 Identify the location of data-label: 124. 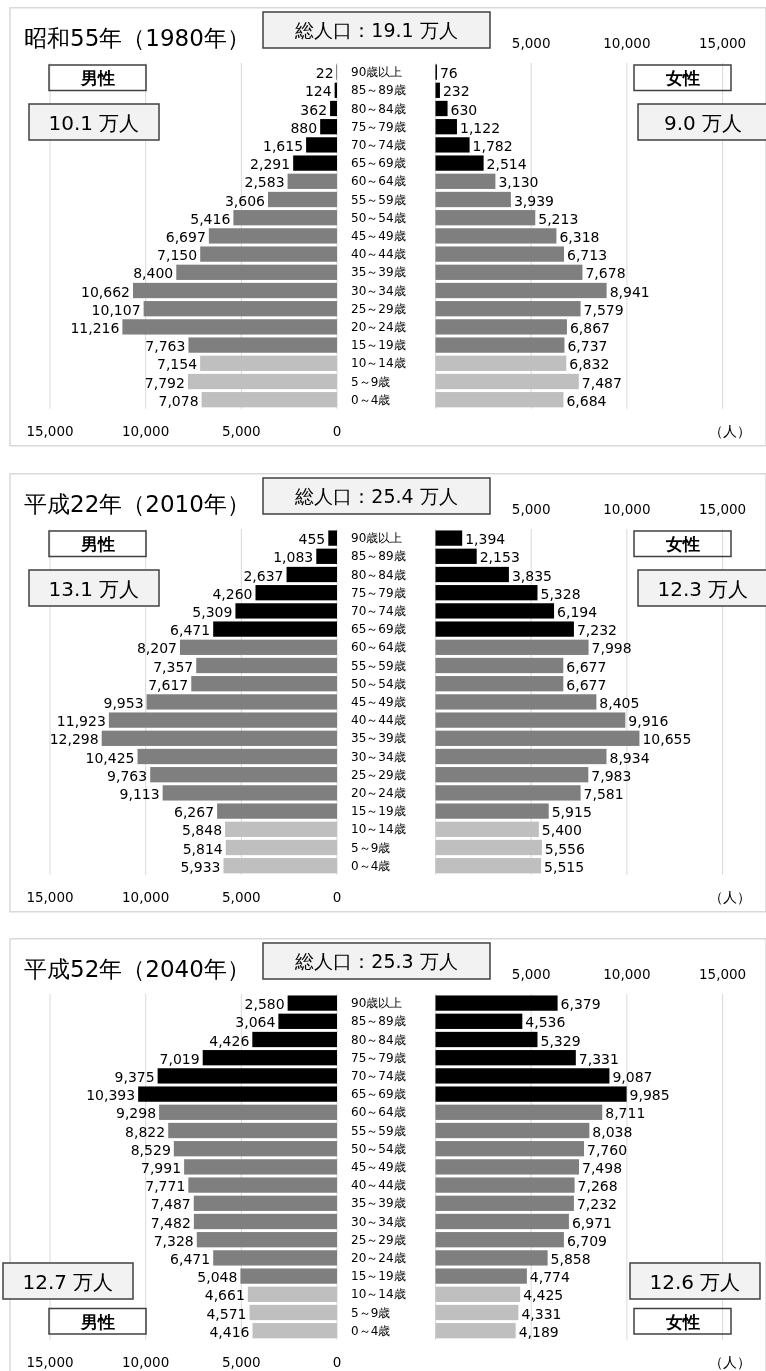
(318, 91).